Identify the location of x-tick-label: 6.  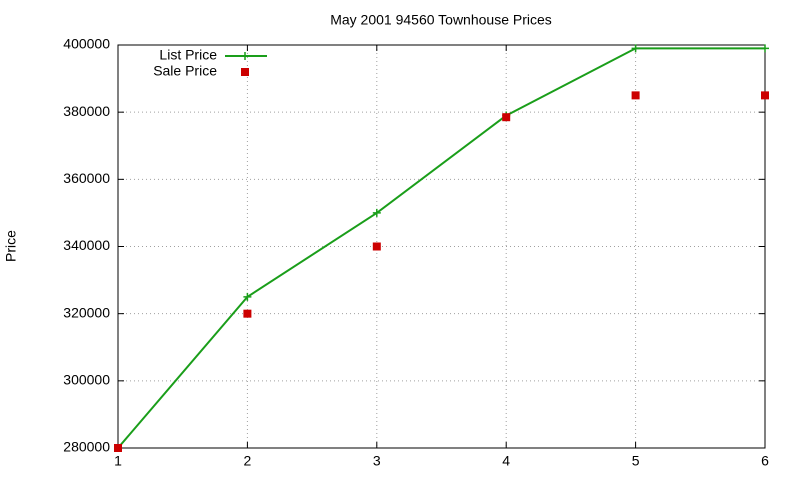
(765, 461).